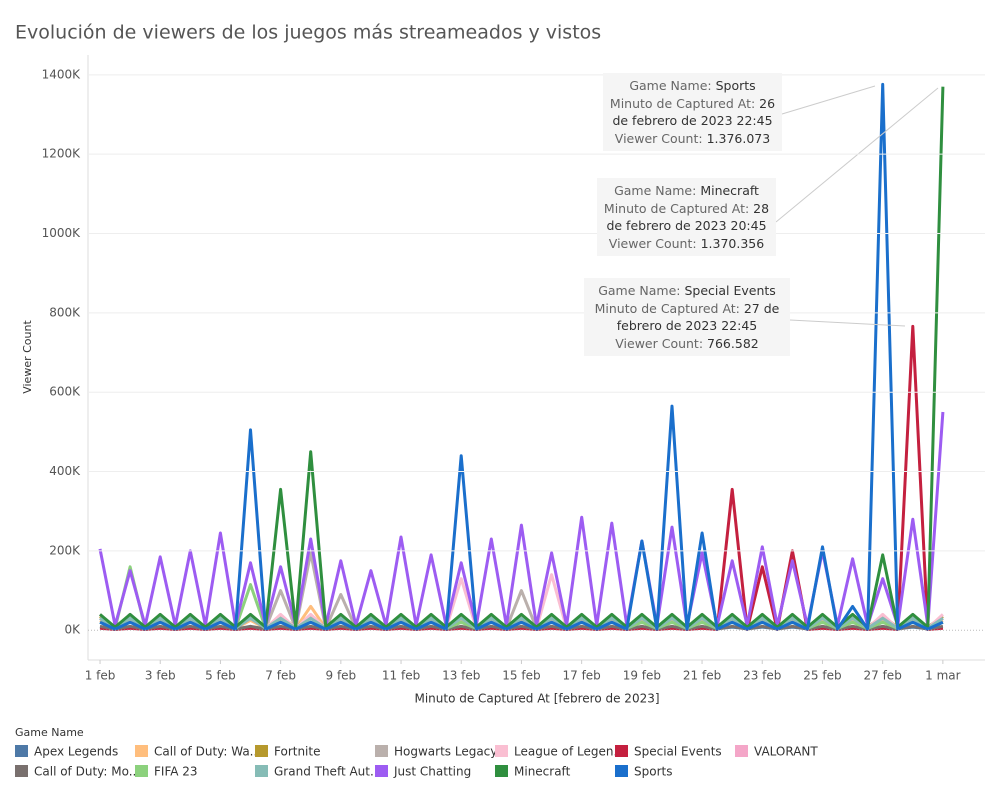 The width and height of the screenshot is (1000, 800). Describe the element at coordinates (432, 772) in the screenshot. I see `legend-label: Just Chatting` at that location.